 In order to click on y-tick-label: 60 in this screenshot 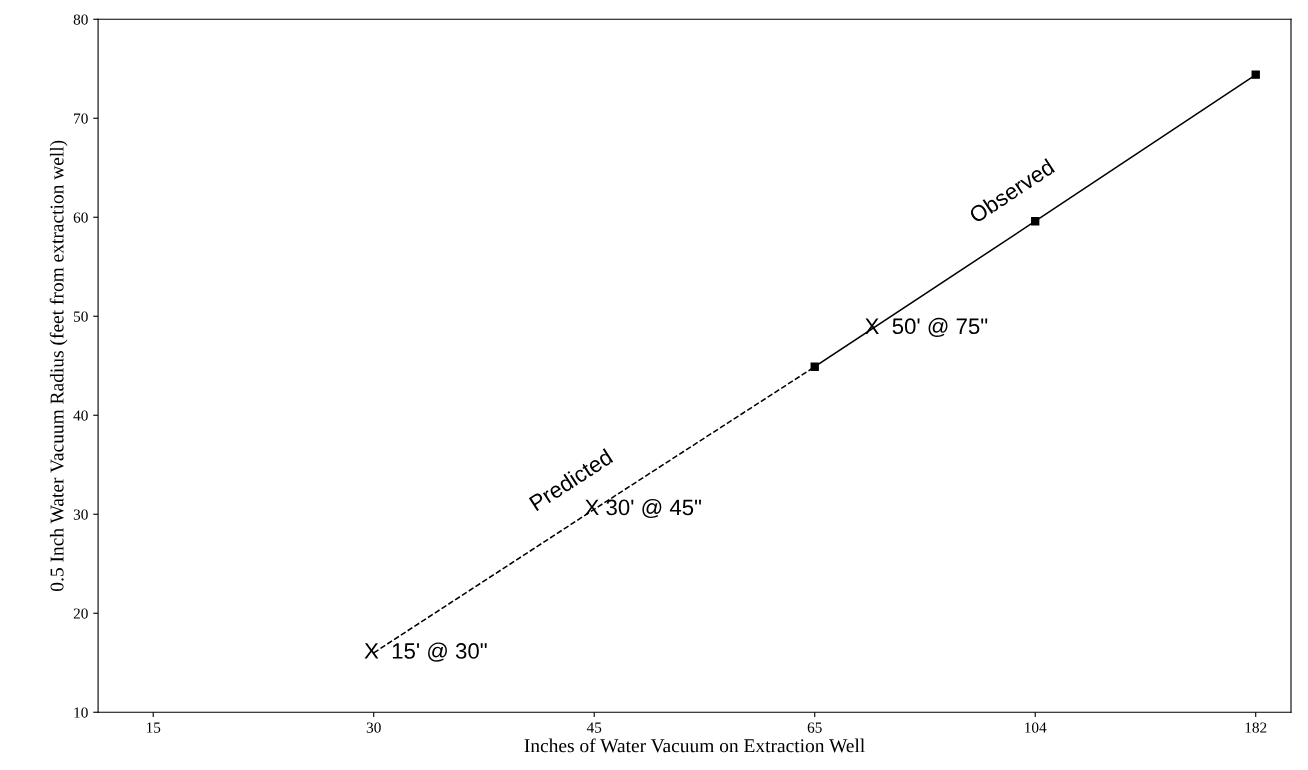, I will do `click(80, 217)`.